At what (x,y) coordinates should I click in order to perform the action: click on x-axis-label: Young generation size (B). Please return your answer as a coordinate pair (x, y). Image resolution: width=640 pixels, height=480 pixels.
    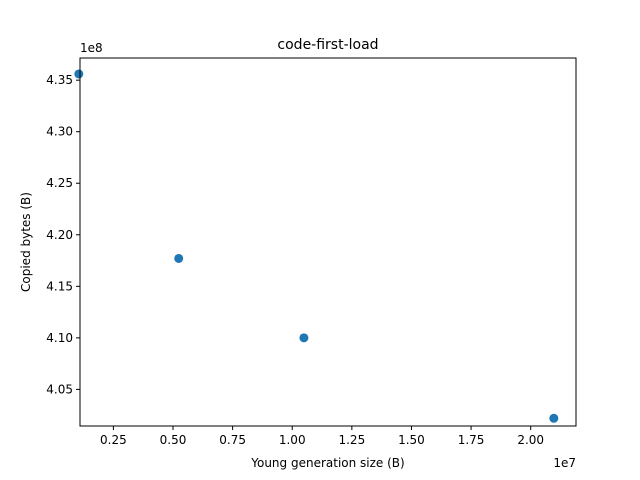
    Looking at the image, I should click on (327, 463).